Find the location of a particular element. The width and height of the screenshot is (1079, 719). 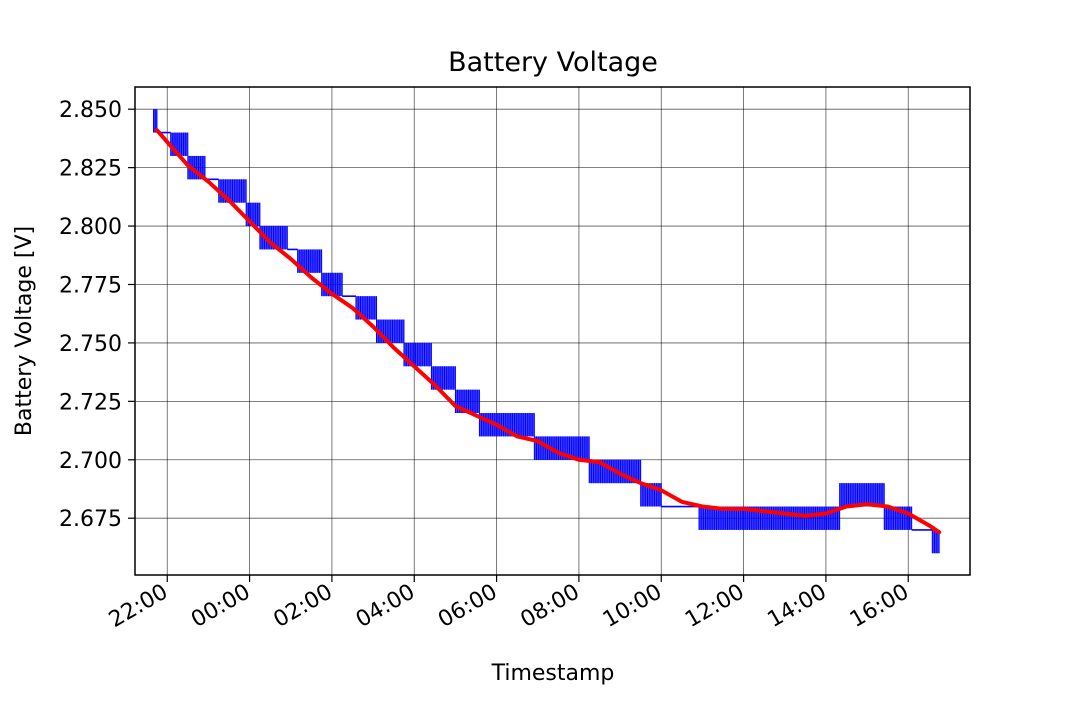

x-tick-label: 06:00 is located at coordinates (467, 606).